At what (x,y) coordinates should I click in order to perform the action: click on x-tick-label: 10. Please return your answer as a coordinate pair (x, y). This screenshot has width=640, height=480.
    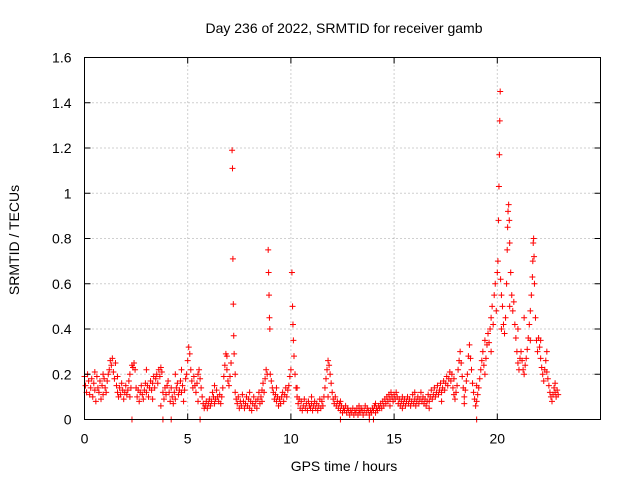
    Looking at the image, I should click on (291, 439).